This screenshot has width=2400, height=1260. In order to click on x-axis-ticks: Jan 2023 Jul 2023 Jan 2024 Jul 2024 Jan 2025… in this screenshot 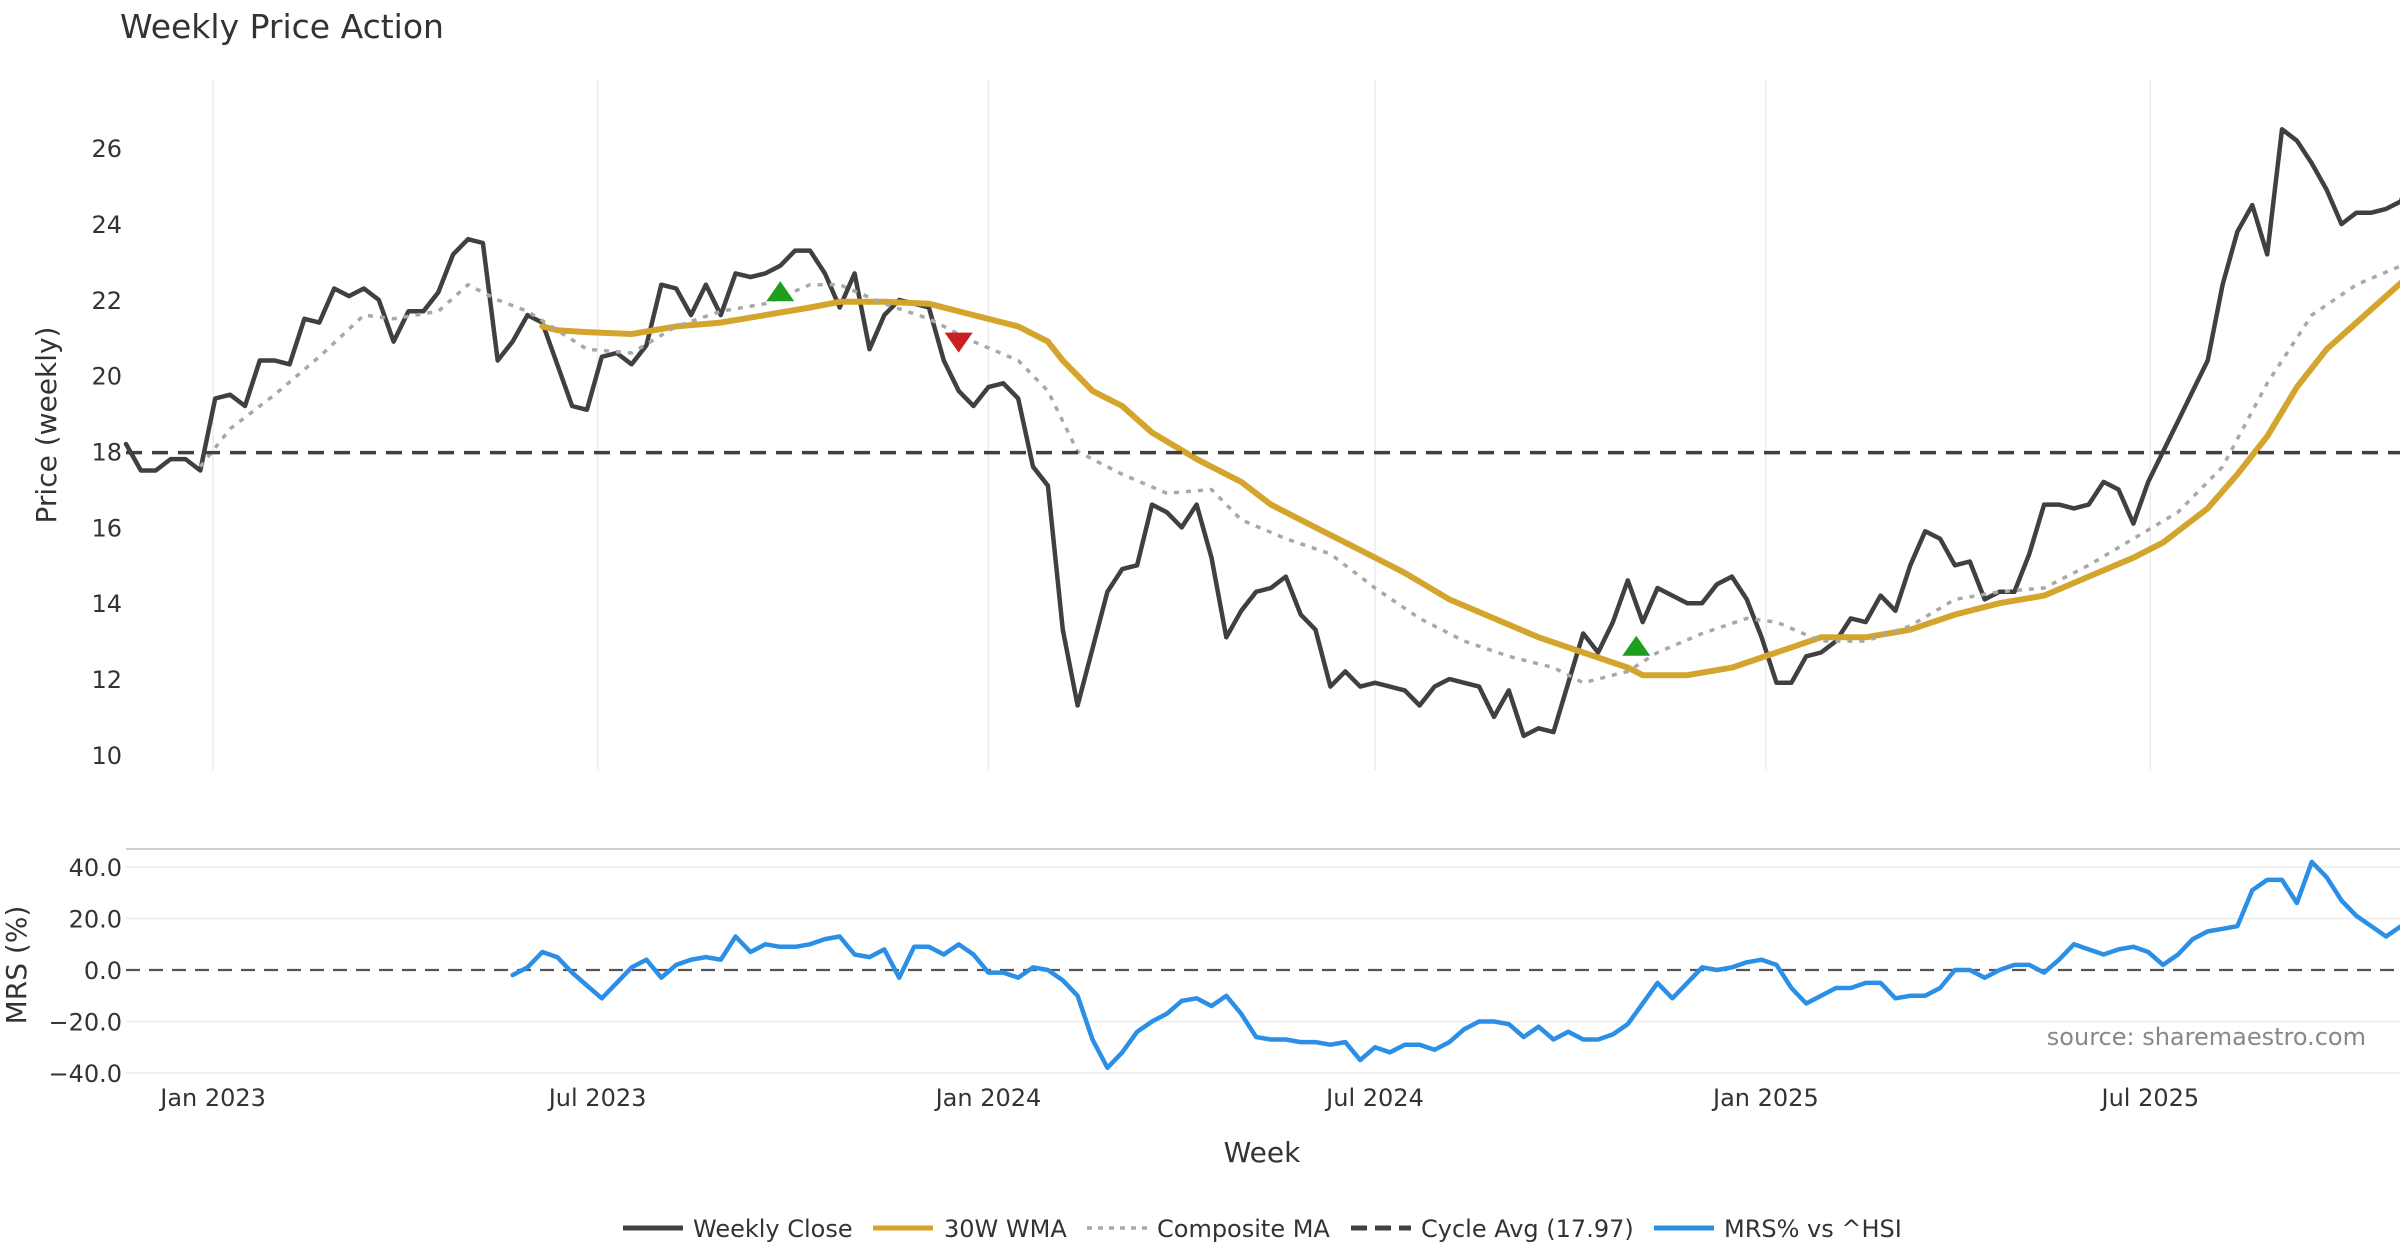, I will do `click(1178, 1098)`.